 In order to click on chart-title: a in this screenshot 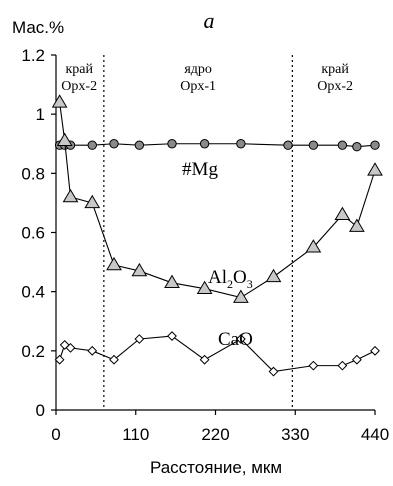, I will do `click(209, 20)`.